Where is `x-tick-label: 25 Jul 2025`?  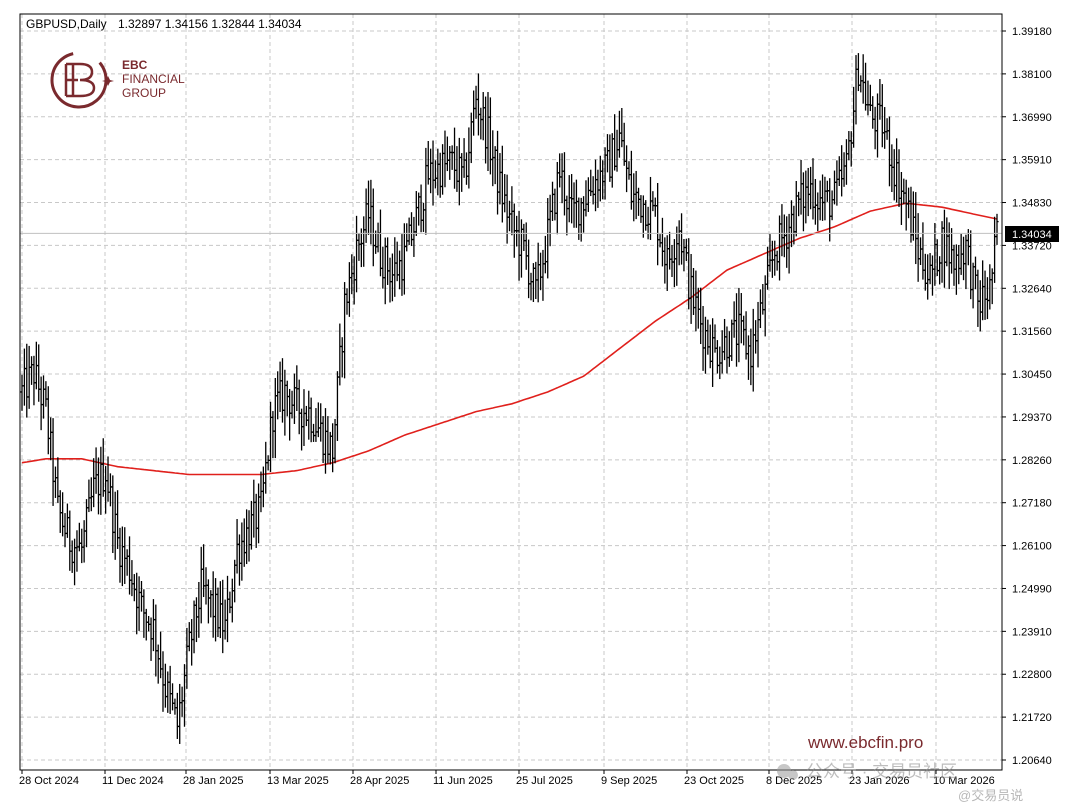
x-tick-label: 25 Jul 2025 is located at coordinates (544, 781).